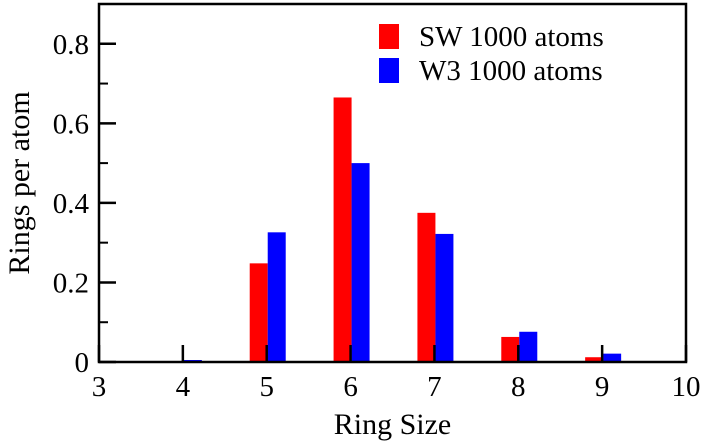 The width and height of the screenshot is (706, 444). I want to click on y-tick-label: 0.8, so click(71, 45).